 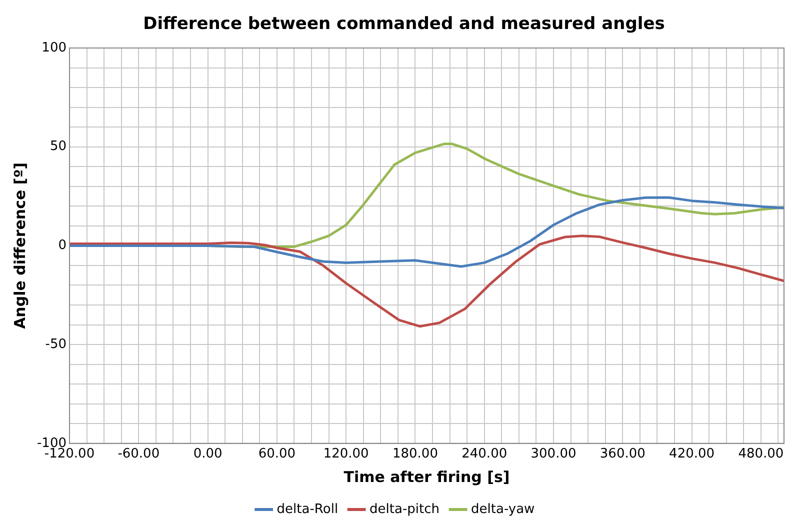 I want to click on y-tick-label: -50, so click(x=56, y=344).